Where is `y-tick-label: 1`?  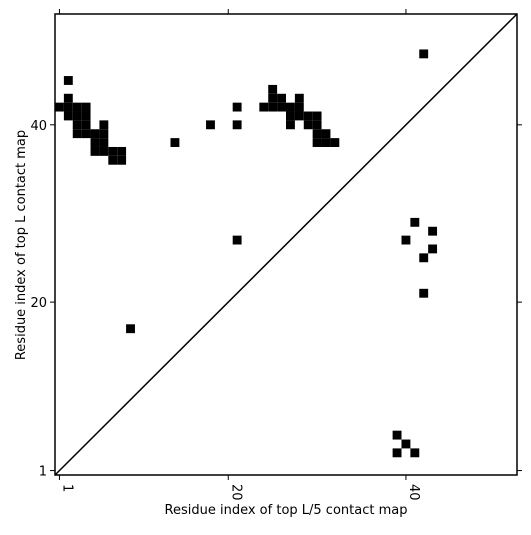 y-tick-label: 1 is located at coordinates (43, 472).